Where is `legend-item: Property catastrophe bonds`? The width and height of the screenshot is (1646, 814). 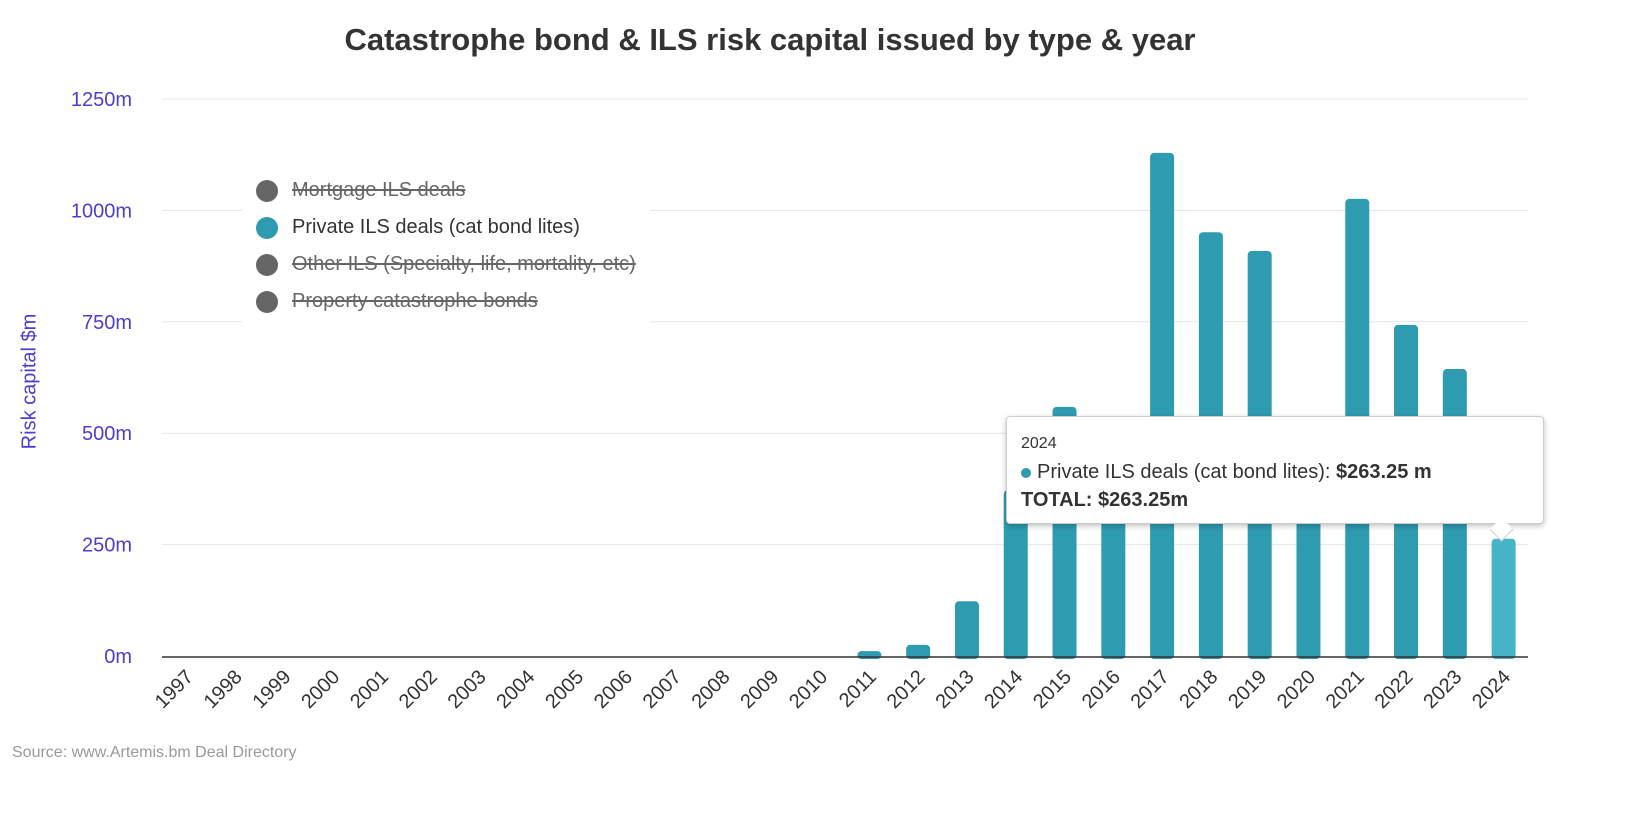 legend-item: Property catastrophe bonds is located at coordinates (446, 301).